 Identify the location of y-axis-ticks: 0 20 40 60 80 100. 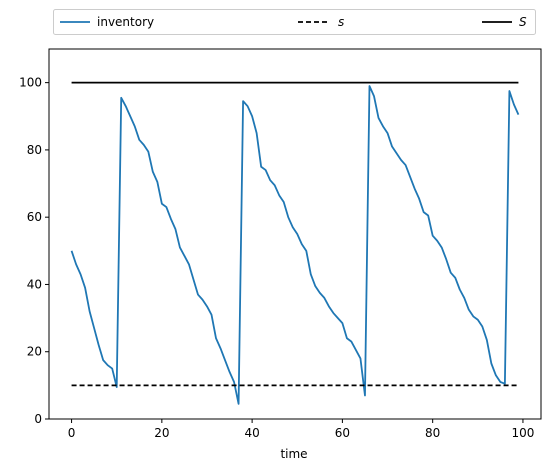
(34, 251).